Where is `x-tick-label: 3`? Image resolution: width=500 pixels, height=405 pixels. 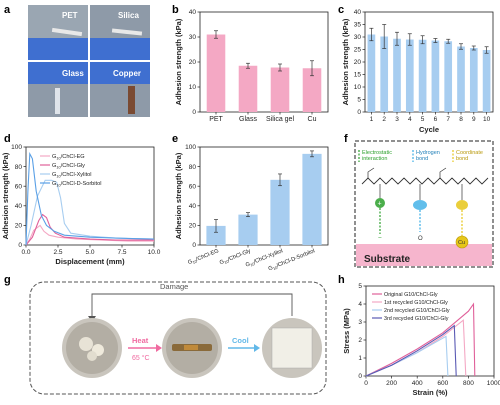
x-tick-label: 3 is located at coordinates (397, 119).